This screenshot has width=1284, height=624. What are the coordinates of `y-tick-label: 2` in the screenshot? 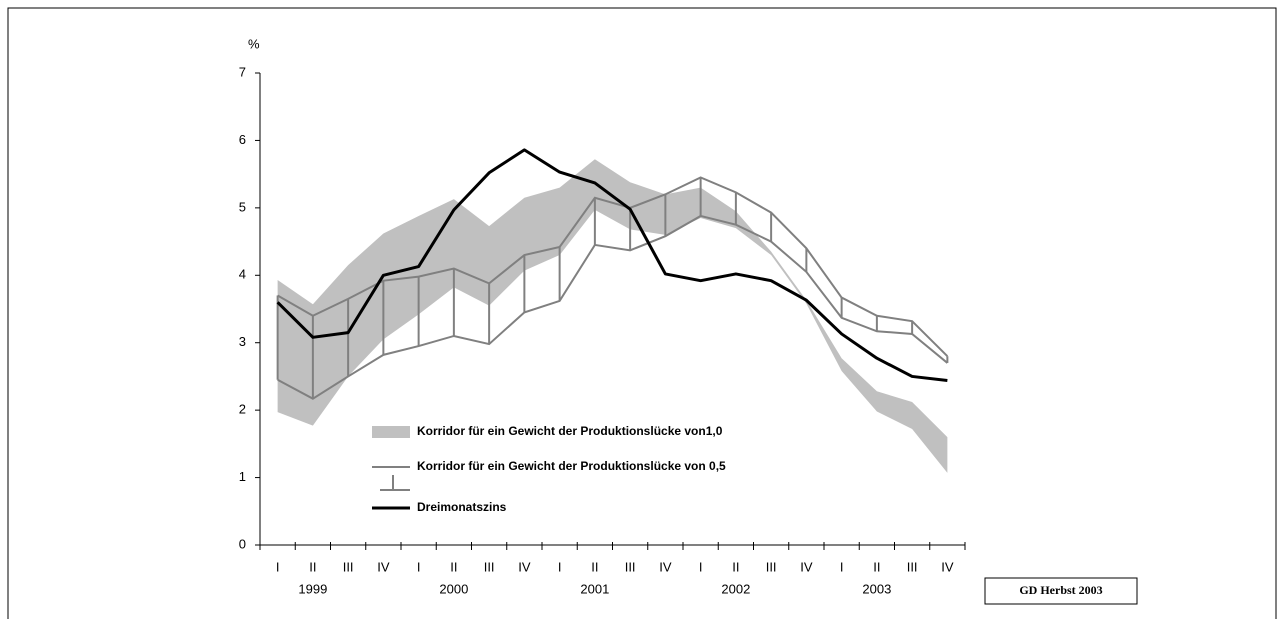 It's located at (242, 409).